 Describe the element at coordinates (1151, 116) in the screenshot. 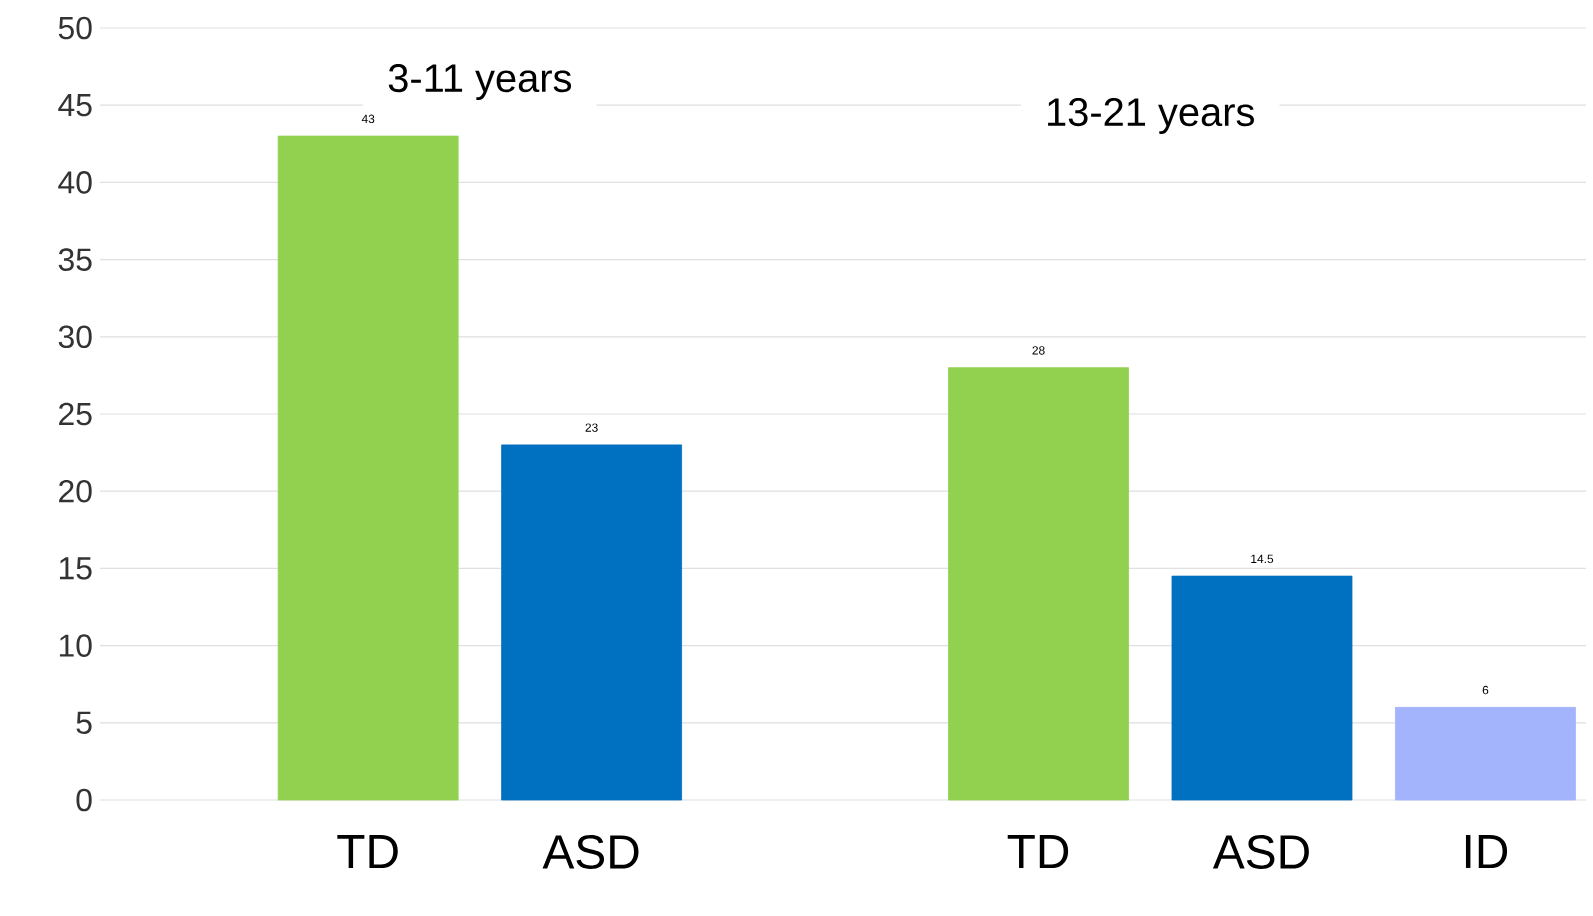

I see `annotation: 13-21 years` at that location.